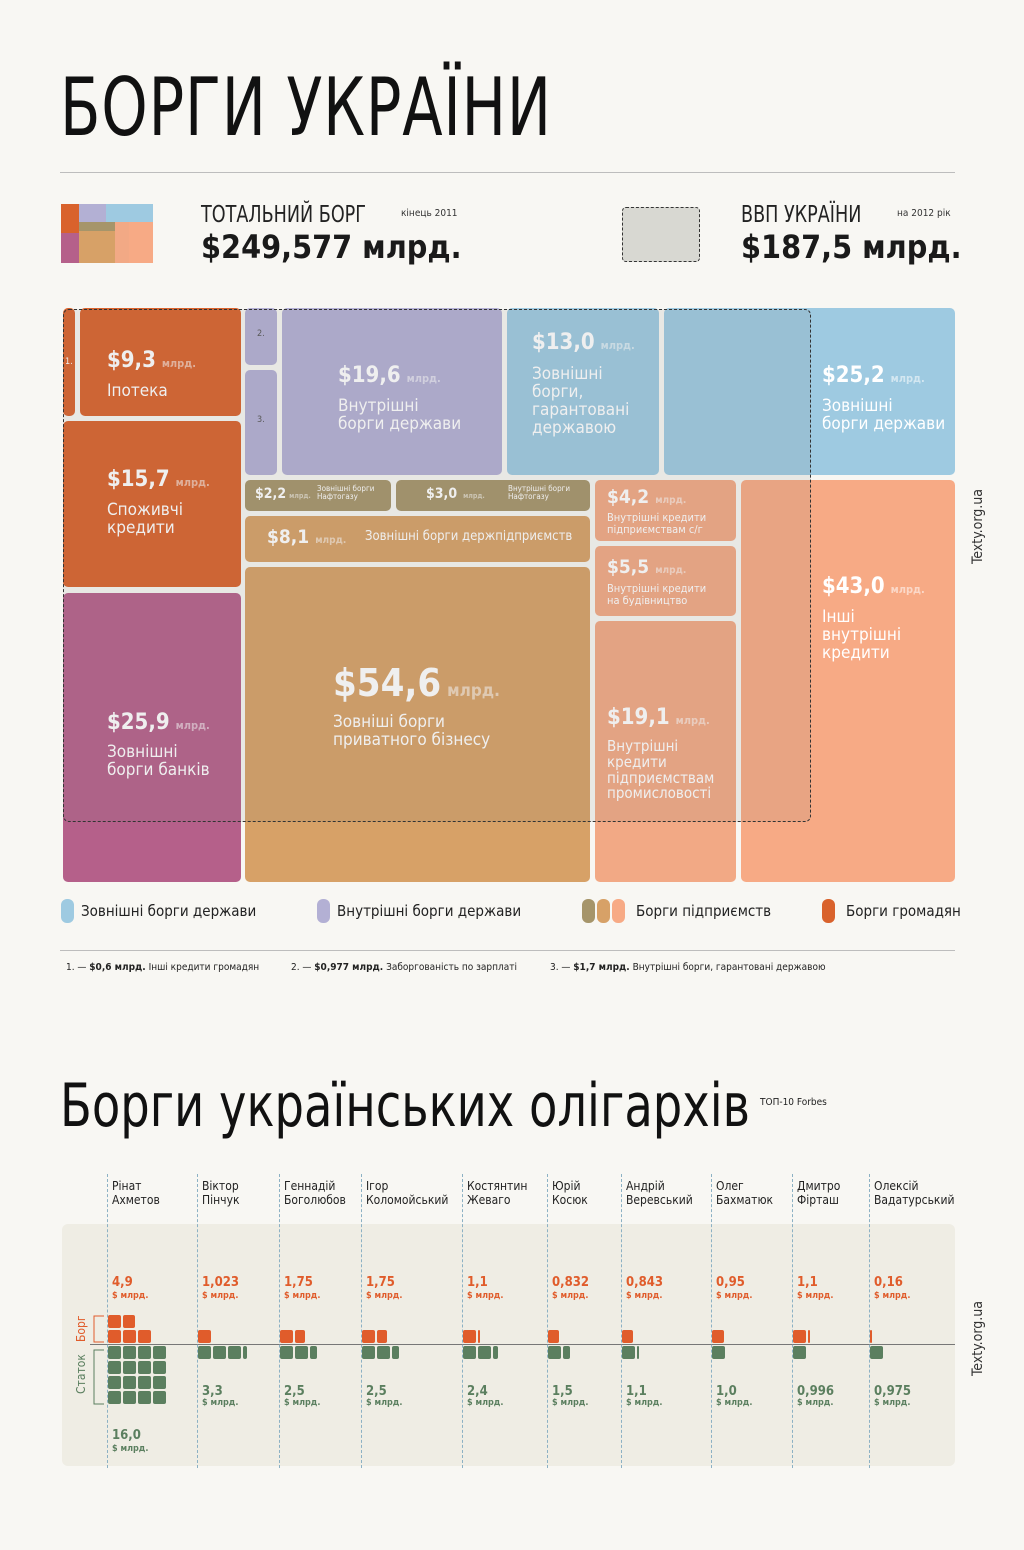 The image size is (1024, 1550). What do you see at coordinates (212, 1391) in the screenshot?
I see `balance-value: 3,3` at bounding box center [212, 1391].